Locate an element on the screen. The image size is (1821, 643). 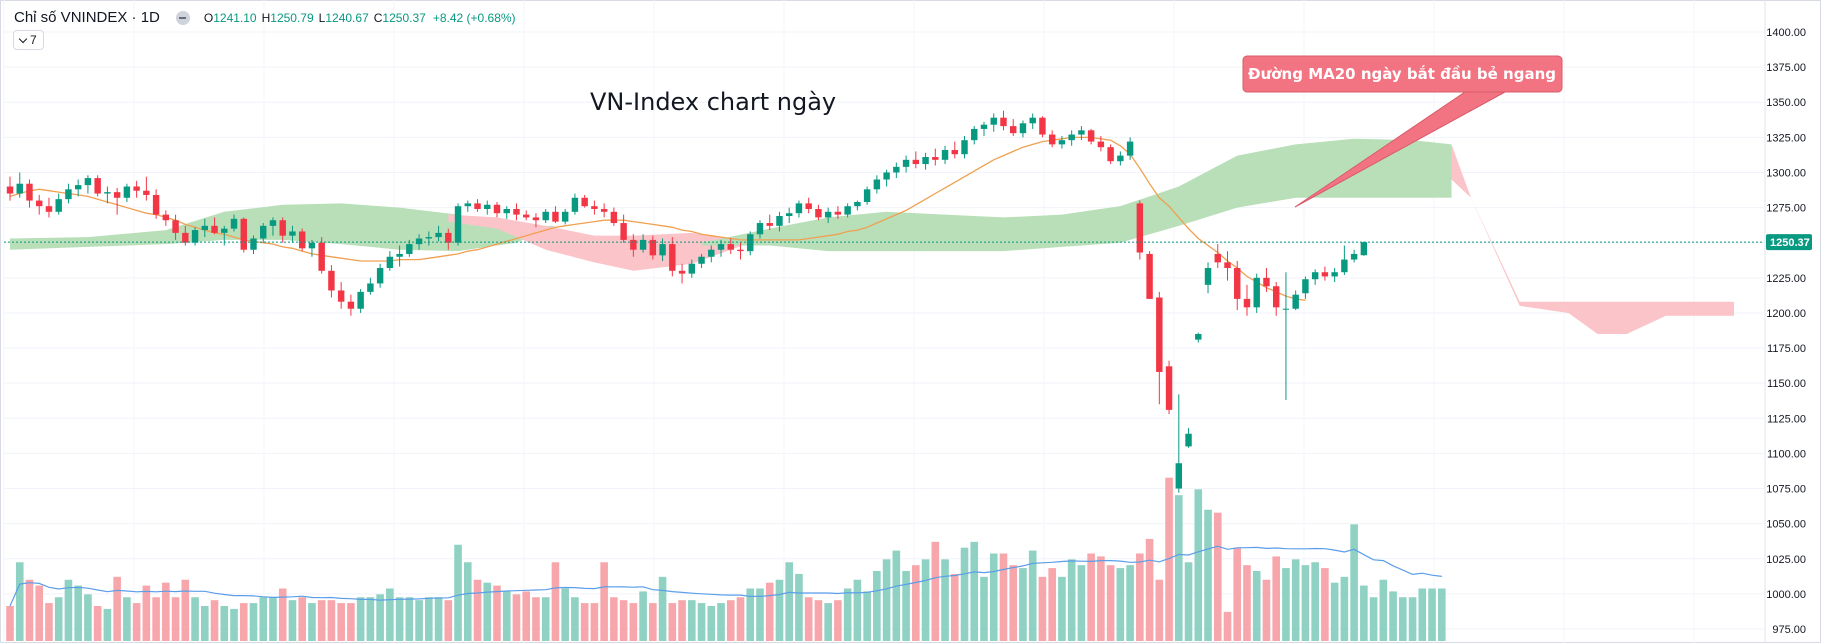
close-label: C is located at coordinates (378, 17).